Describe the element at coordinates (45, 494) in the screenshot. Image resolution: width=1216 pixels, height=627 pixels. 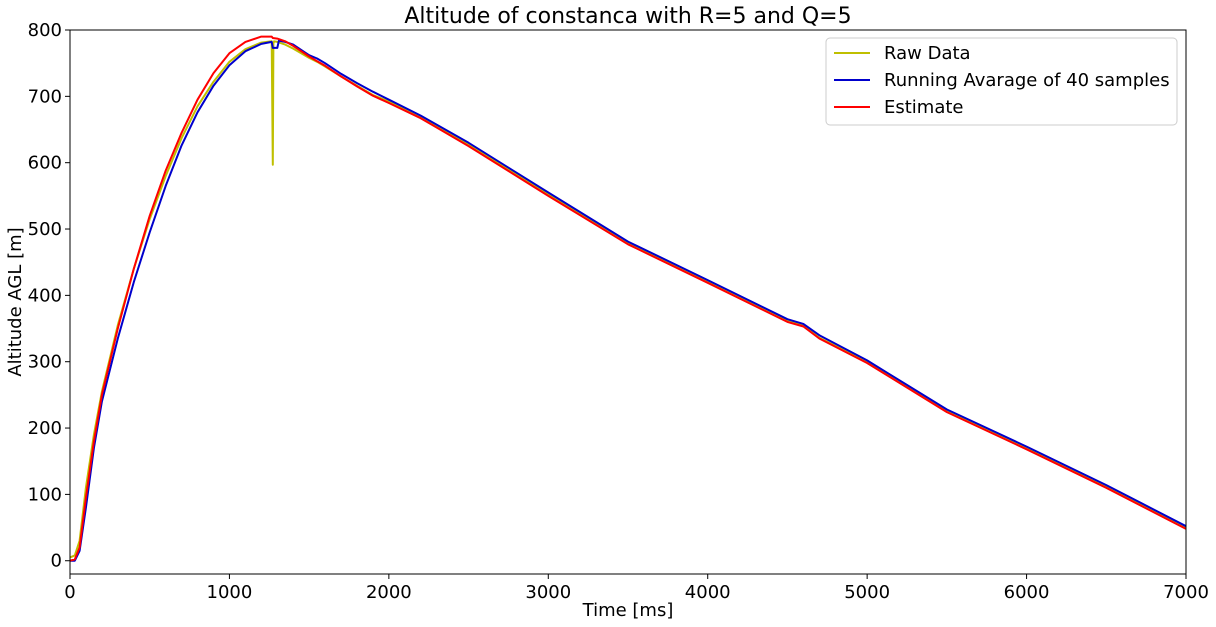
I see `y-tick-label: 100` at that location.